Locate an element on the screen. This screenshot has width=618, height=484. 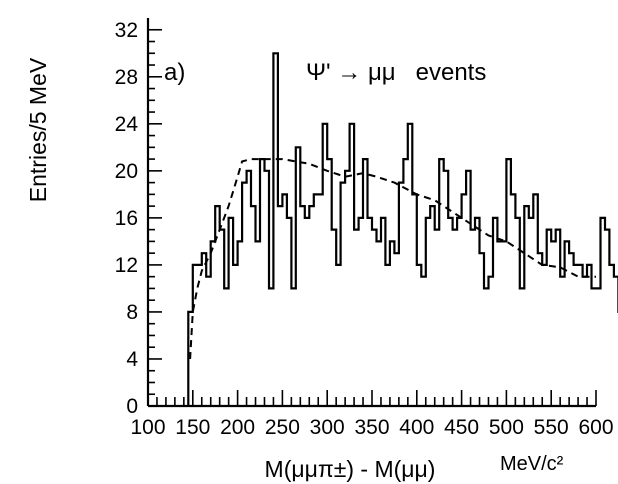
x-tick-label: 350 is located at coordinates (371, 427).